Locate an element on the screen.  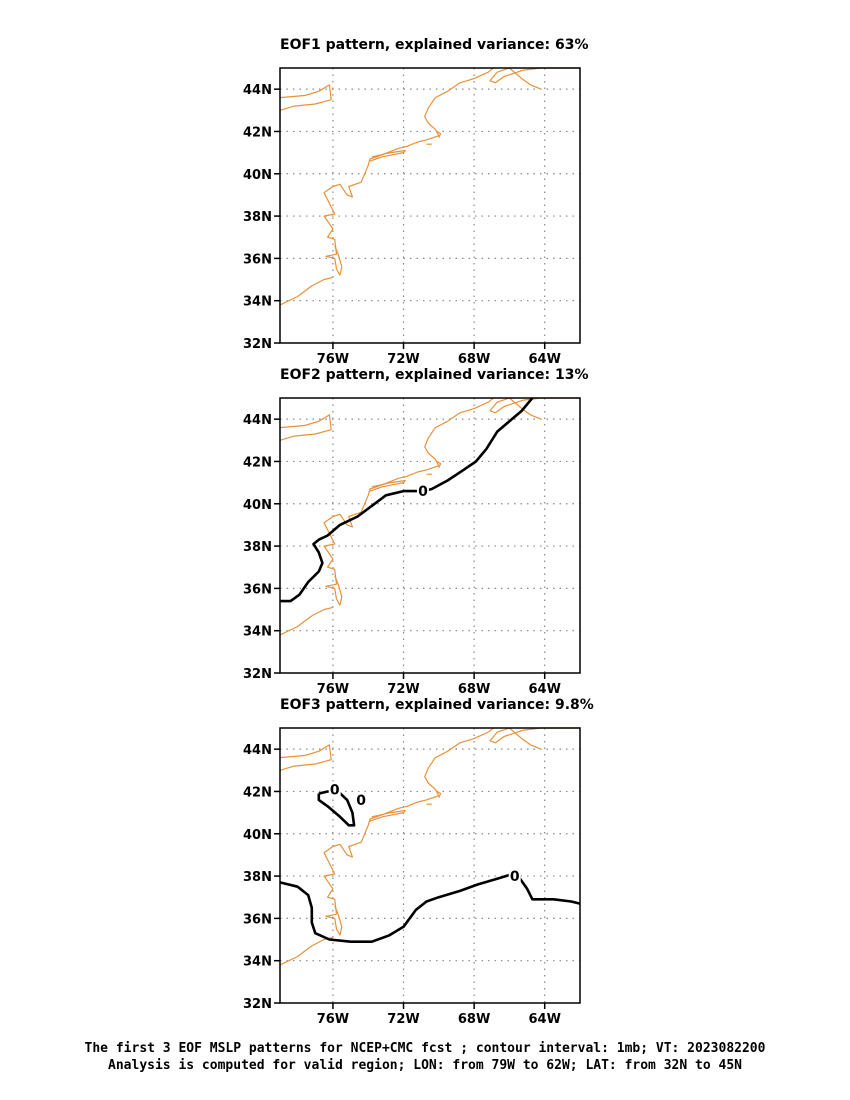
panel-2-title: EOF2 pattern, explained variance: 13% is located at coordinates (434, 375).